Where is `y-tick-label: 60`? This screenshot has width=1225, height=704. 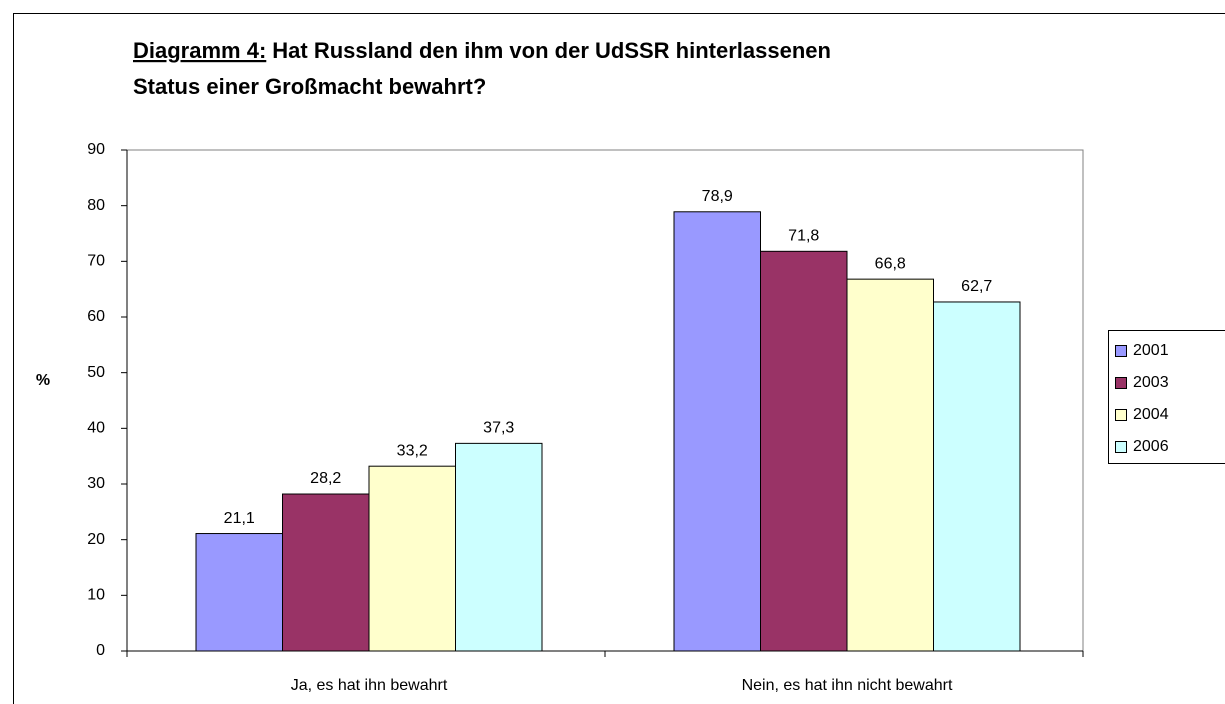
y-tick-label: 60 is located at coordinates (96, 316).